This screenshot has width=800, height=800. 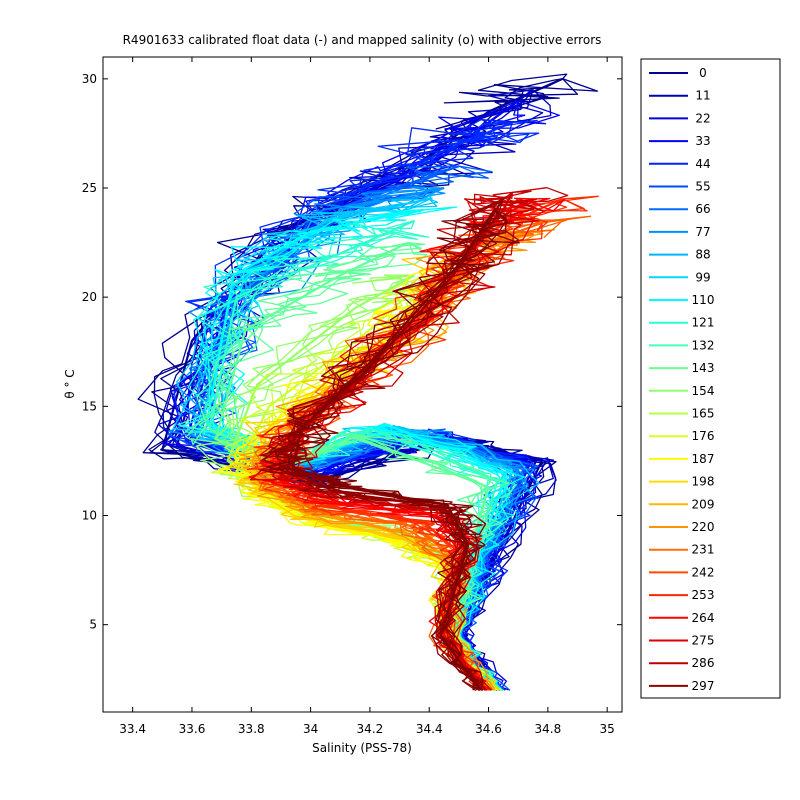 I want to click on legend-label: 99, so click(x=702, y=277).